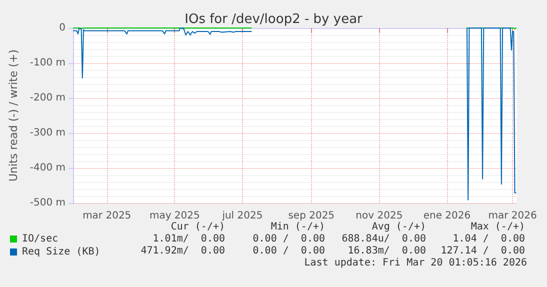  I want to click on text: 1.01m/ 0.00, so click(189, 239).